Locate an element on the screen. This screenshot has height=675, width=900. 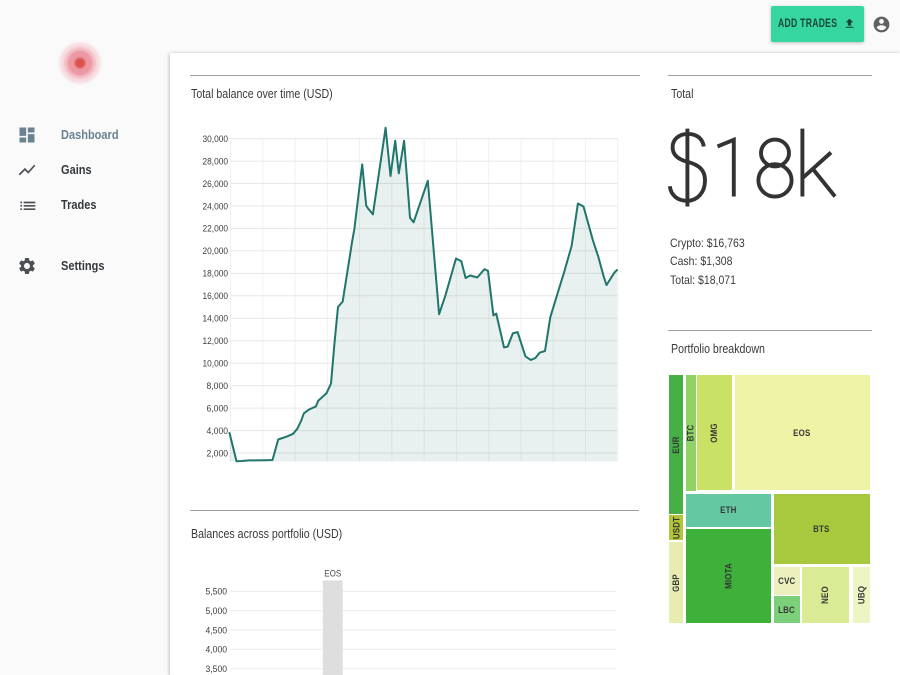
svg-text: 14,000 is located at coordinates (216, 319).